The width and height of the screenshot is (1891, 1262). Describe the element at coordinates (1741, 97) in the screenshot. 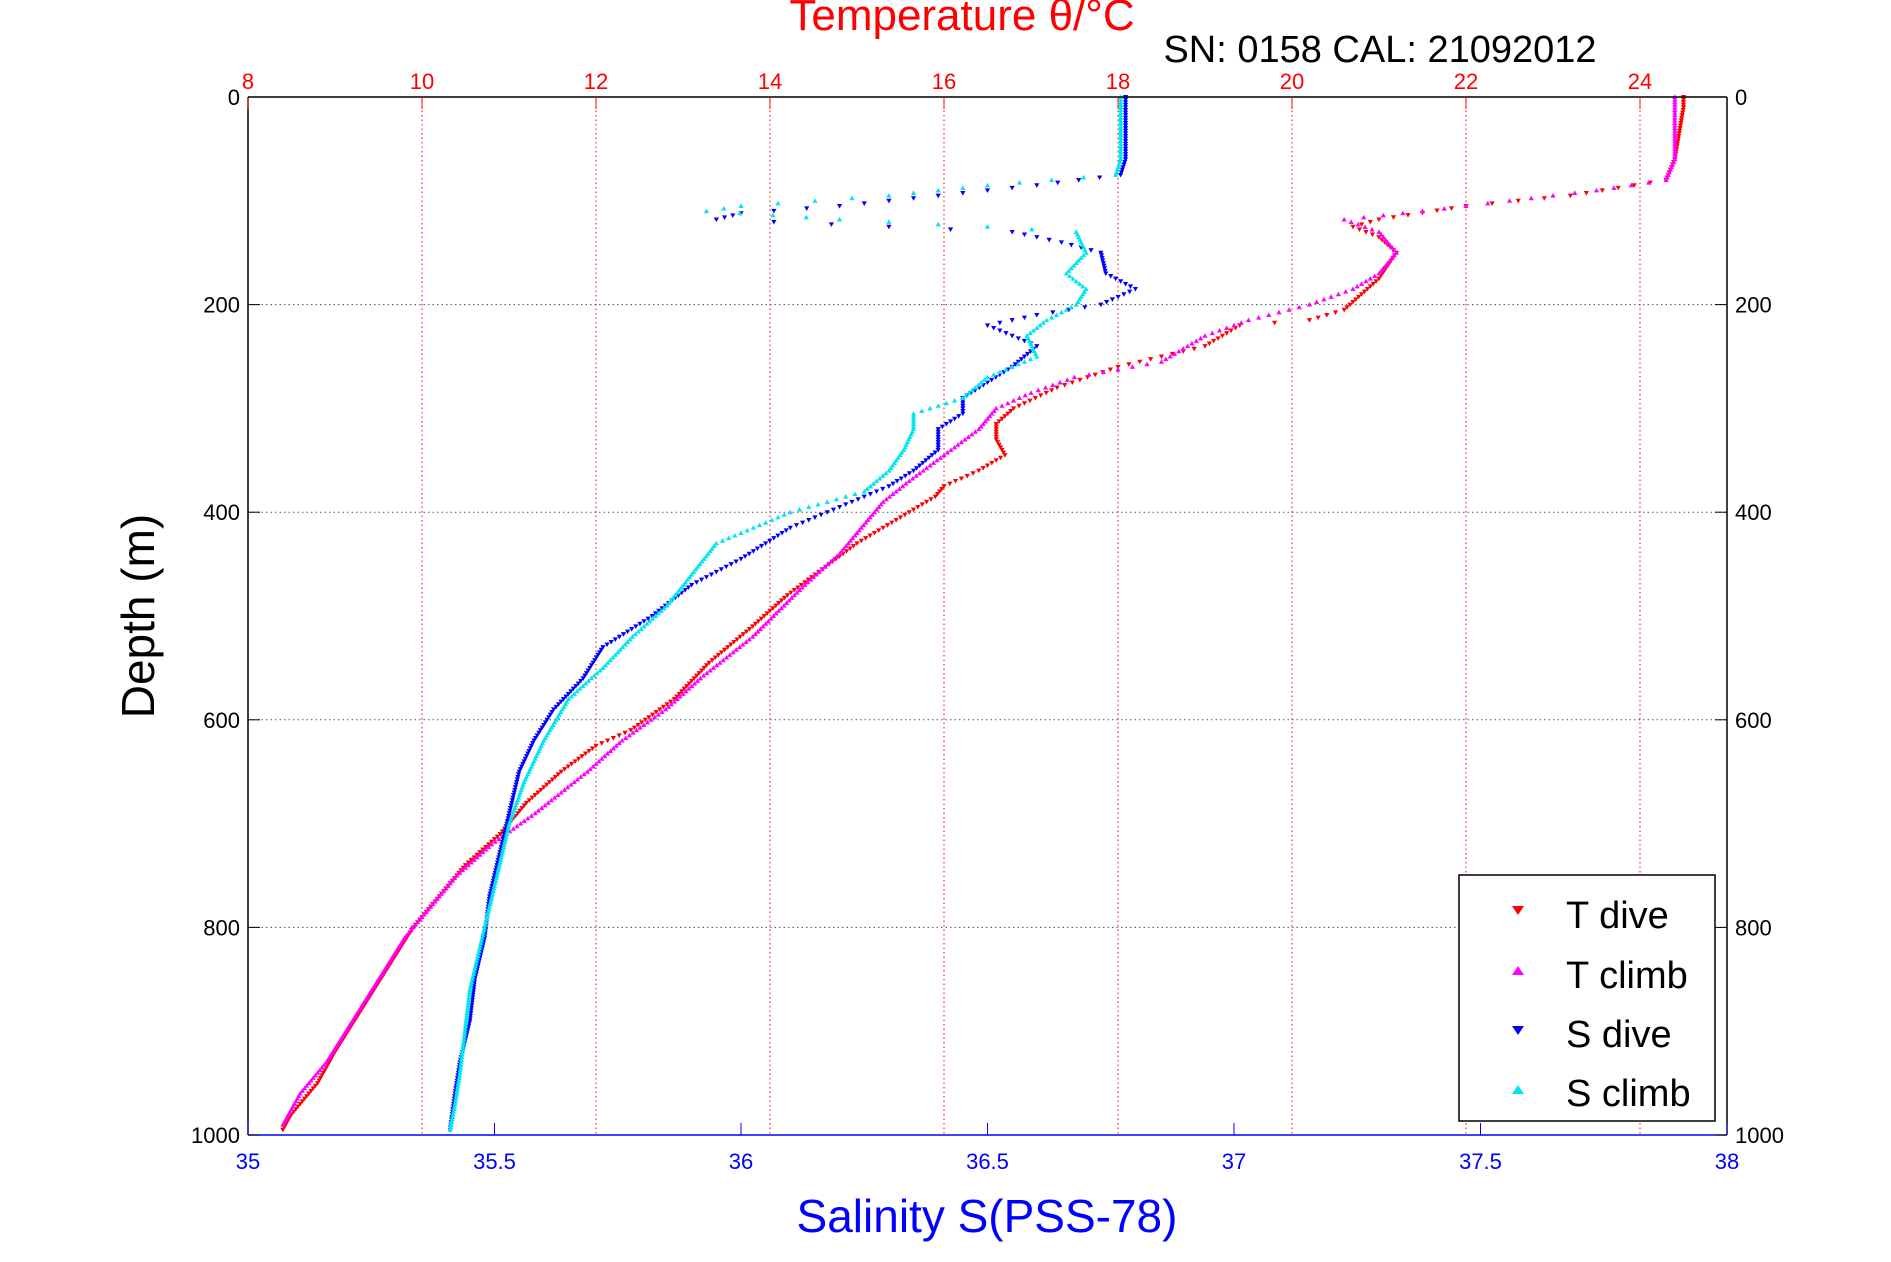

I see `depth-tick-label-right: 0` at that location.